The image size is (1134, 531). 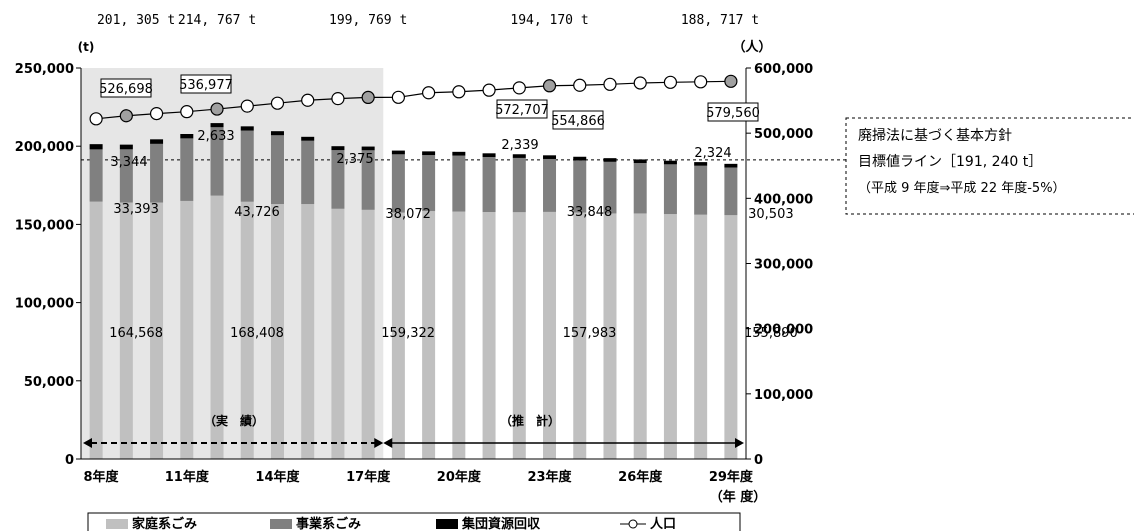 I want to click on x-tick-label: 26年度, so click(x=640, y=477).